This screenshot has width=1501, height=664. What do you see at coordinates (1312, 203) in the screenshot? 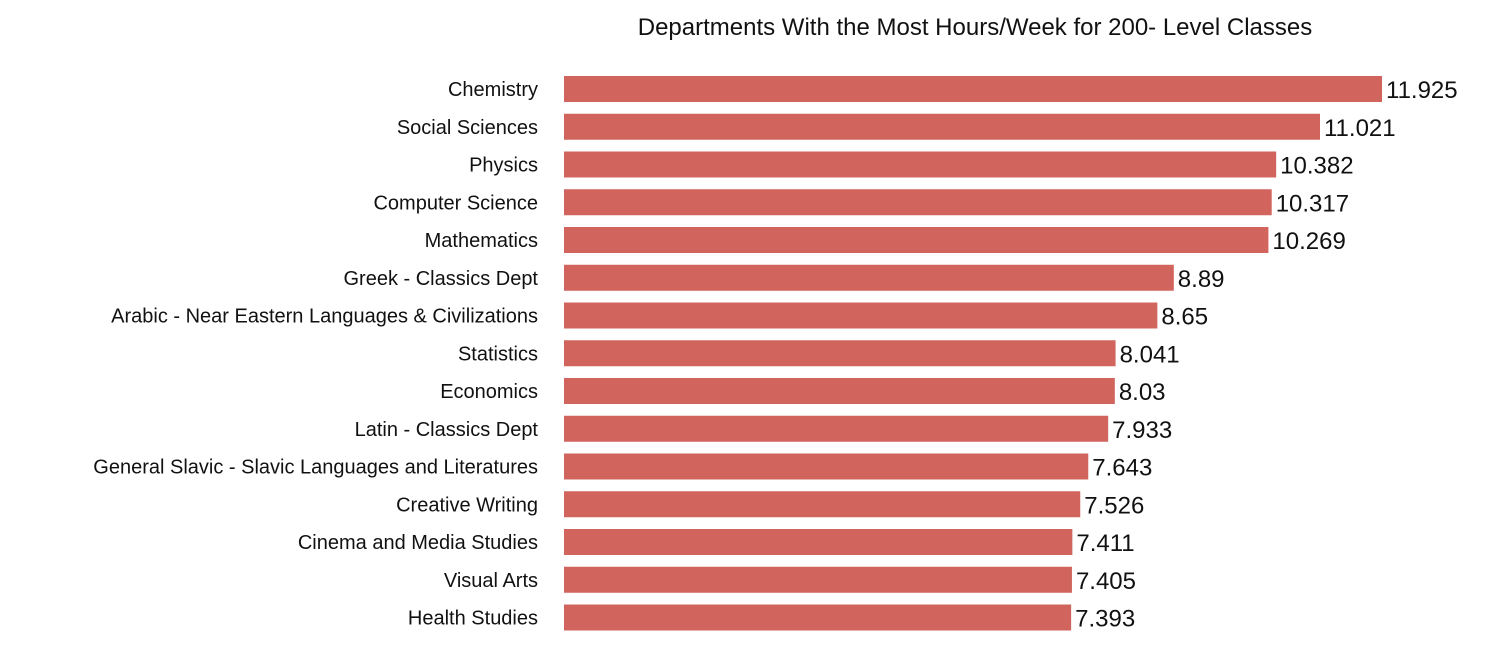
I see `value-label: 10.317` at bounding box center [1312, 203].